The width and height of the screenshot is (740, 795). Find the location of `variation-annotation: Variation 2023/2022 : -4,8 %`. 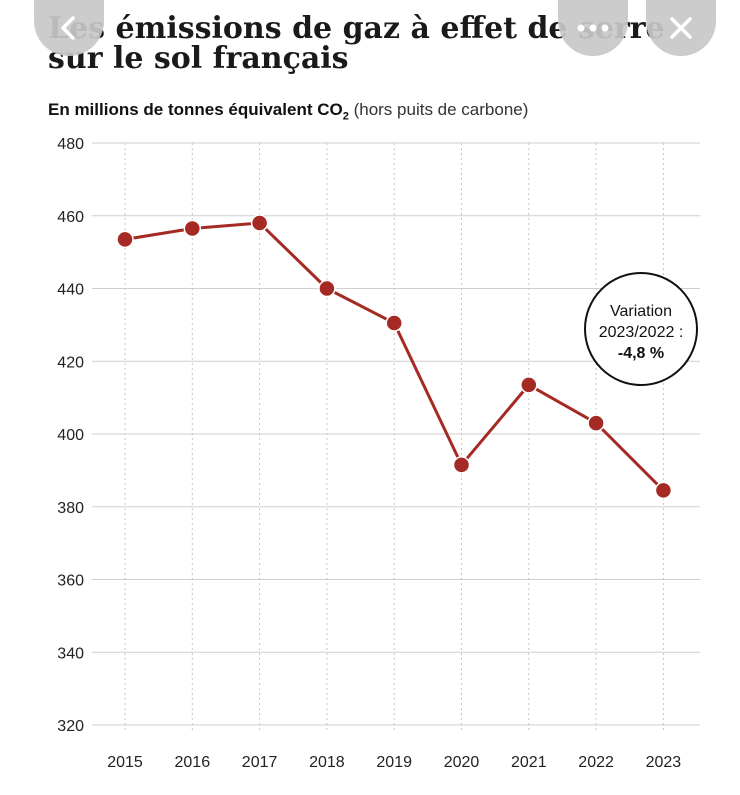

variation-annotation: Variation 2023/2022 : -4,8 % is located at coordinates (641, 329).